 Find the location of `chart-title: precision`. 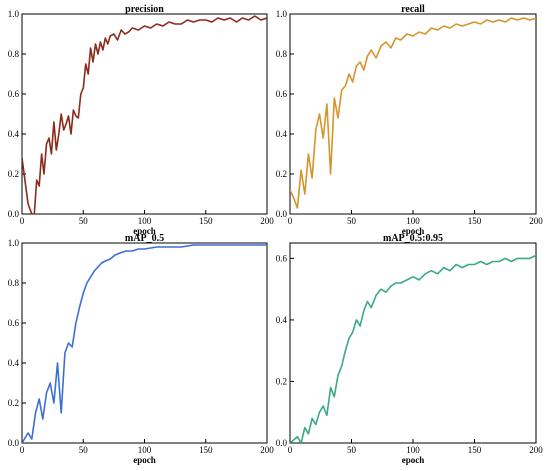

chart-title: precision is located at coordinates (144, 9).